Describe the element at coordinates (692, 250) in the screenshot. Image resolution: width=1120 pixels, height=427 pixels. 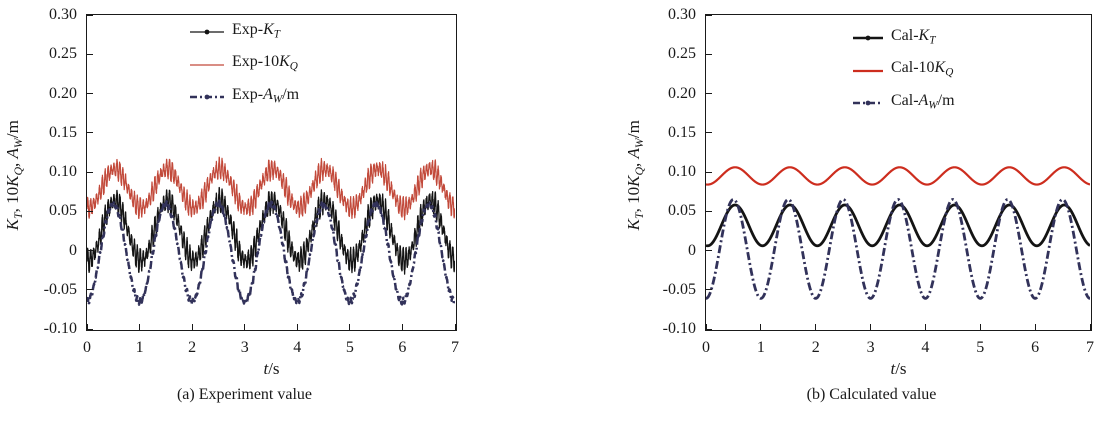
I see `y-tick-label: 0` at that location.